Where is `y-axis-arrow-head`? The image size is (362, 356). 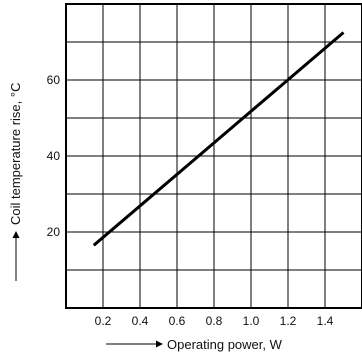 y-axis-arrow-head is located at coordinates (16, 234).